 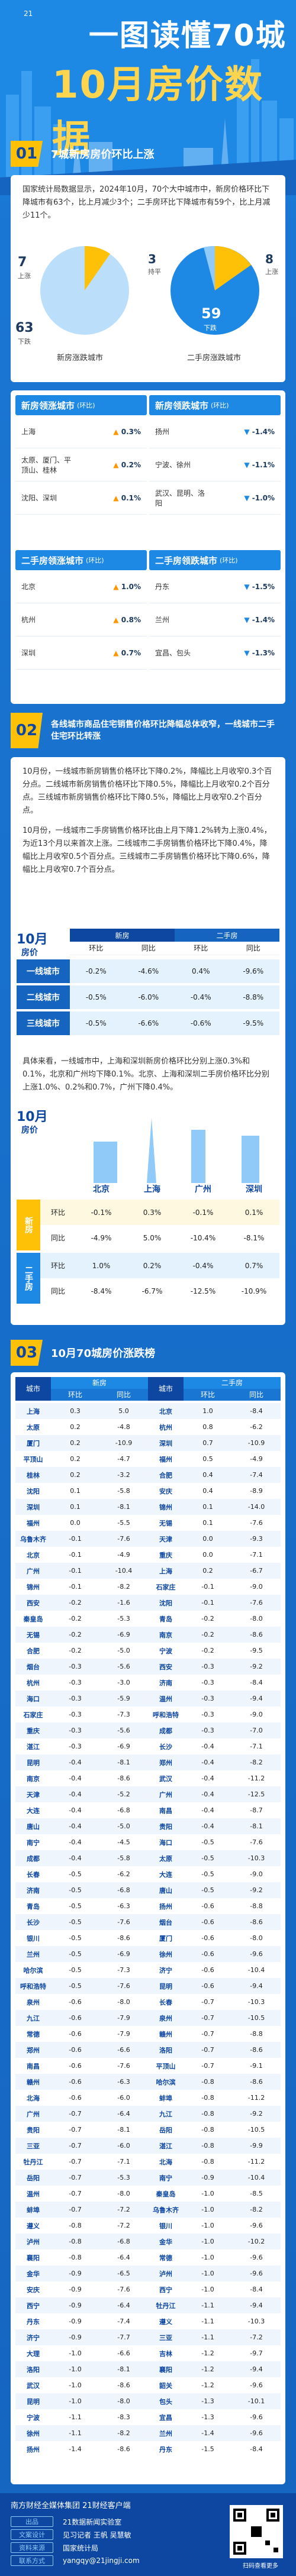 What do you see at coordinates (256, 2401) in the screenshot?
I see `value-cell: -10.1` at bounding box center [256, 2401].